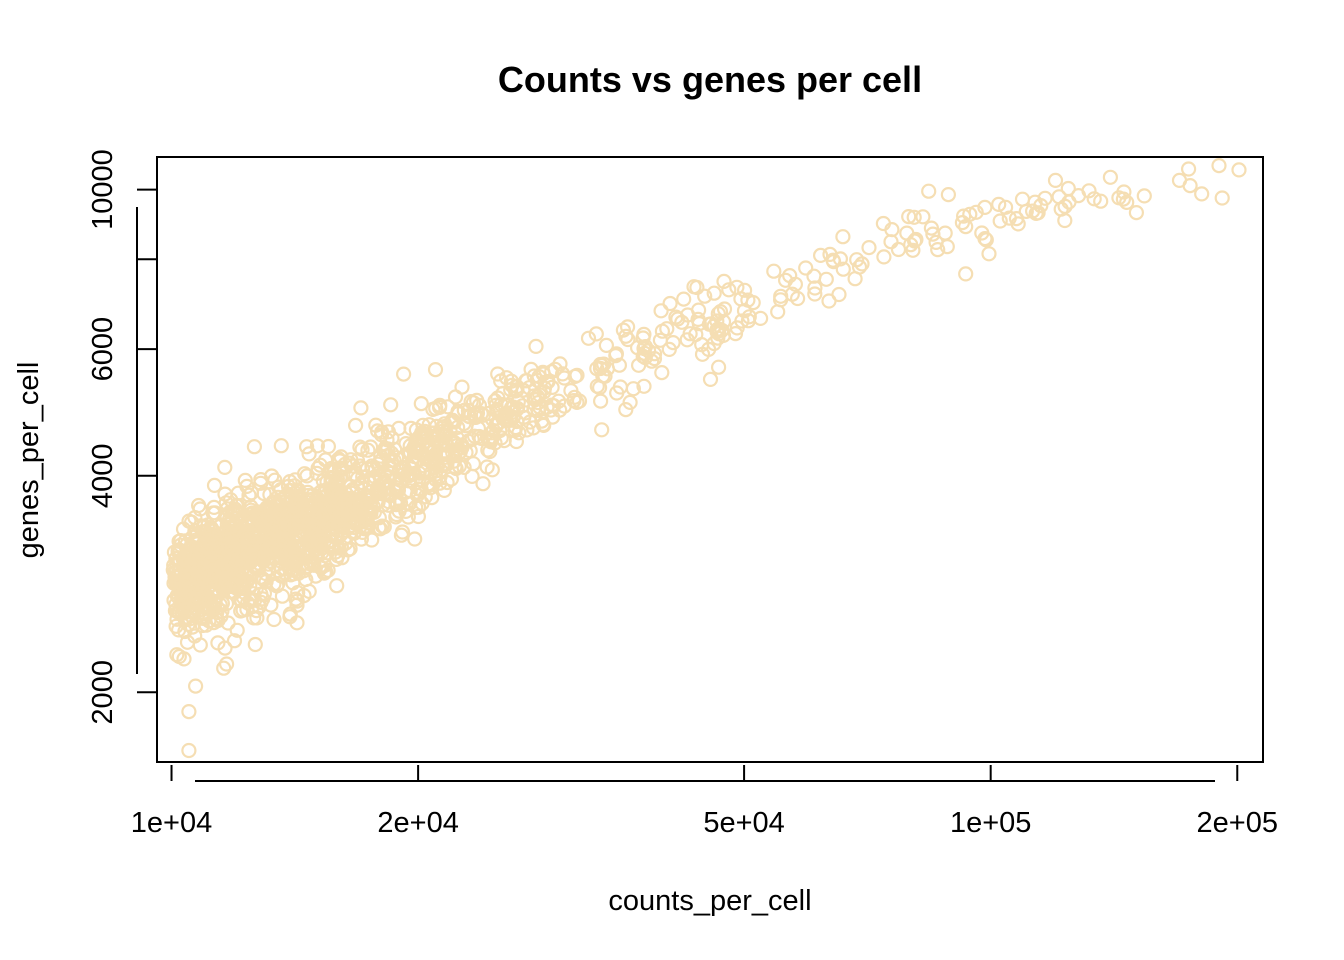 The image size is (1344, 960). Describe the element at coordinates (743, 823) in the screenshot. I see `x-tick-label: 5e+04` at that location.